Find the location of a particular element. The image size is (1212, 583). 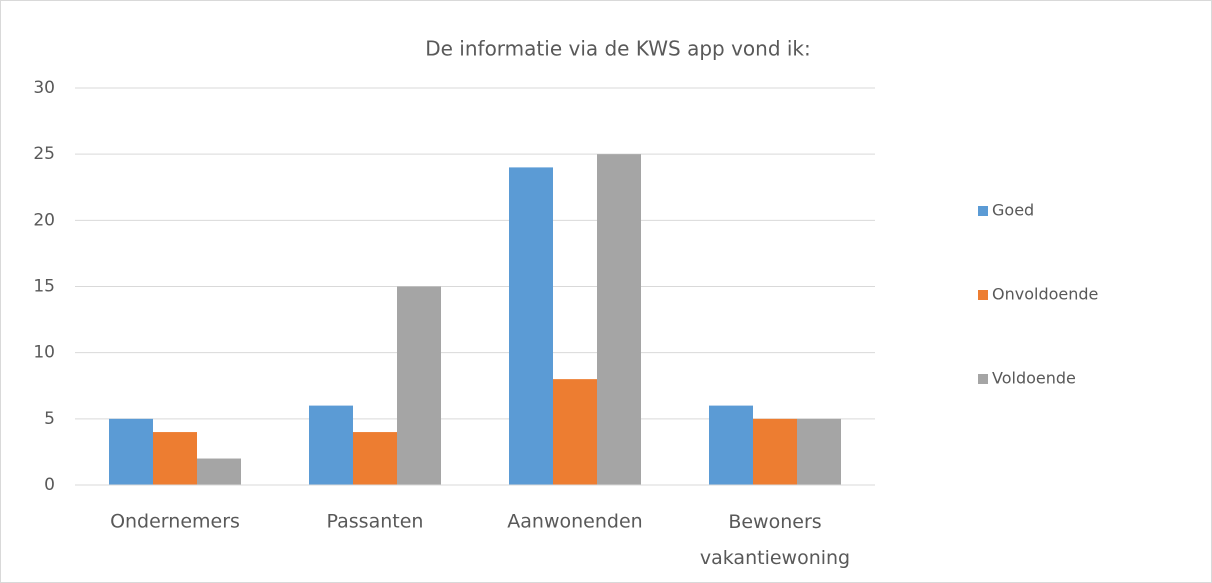

x-tick-label: Ondernemers is located at coordinates (175, 522).